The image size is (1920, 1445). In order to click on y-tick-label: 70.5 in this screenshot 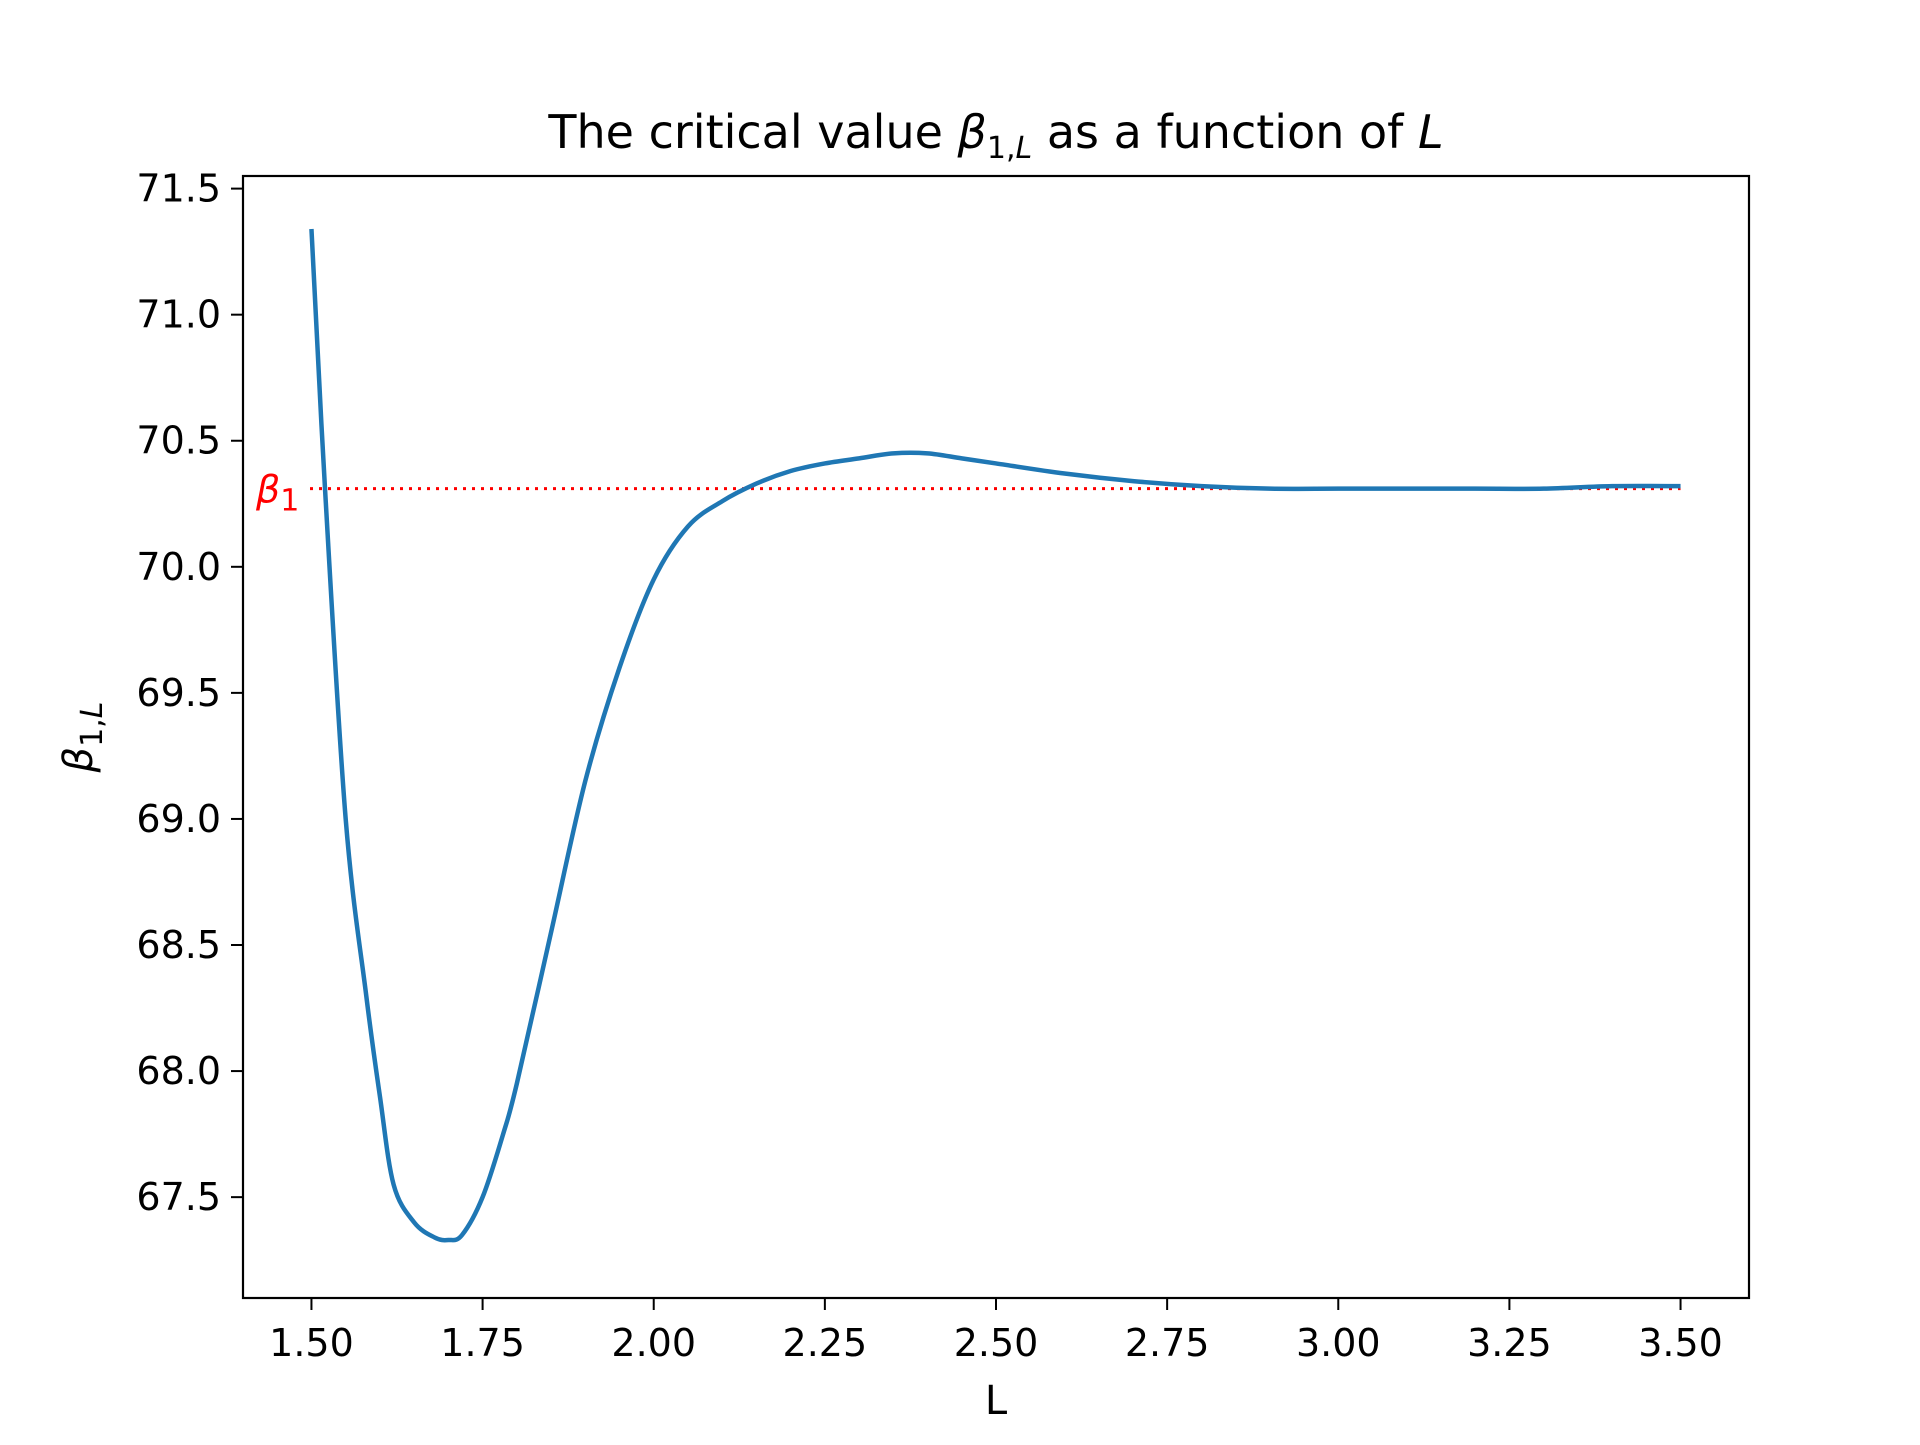, I will do `click(178, 441)`.